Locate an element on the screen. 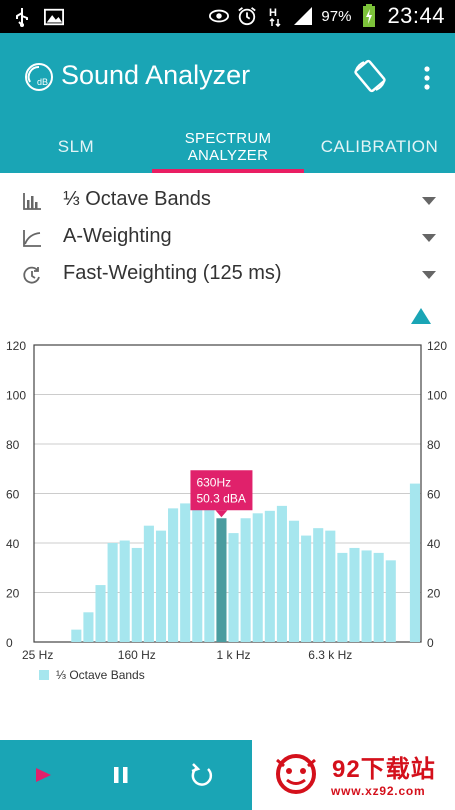 This screenshot has width=455, height=810. tab-spectrum-analyzer-label: SPECTRUM ANALYZER is located at coordinates (228, 147).